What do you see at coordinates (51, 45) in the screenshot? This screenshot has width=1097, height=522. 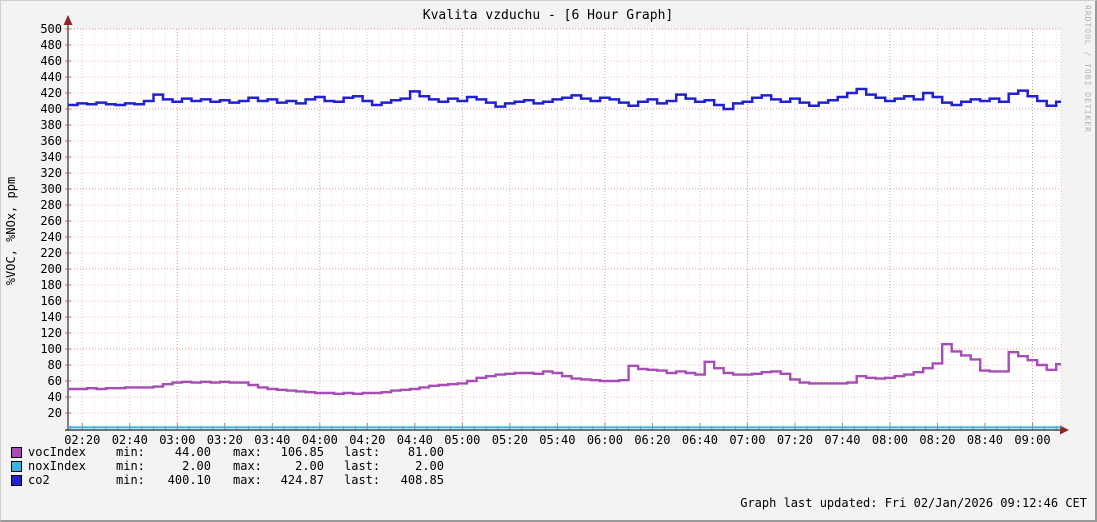 I see `svg-text: 480` at bounding box center [51, 45].